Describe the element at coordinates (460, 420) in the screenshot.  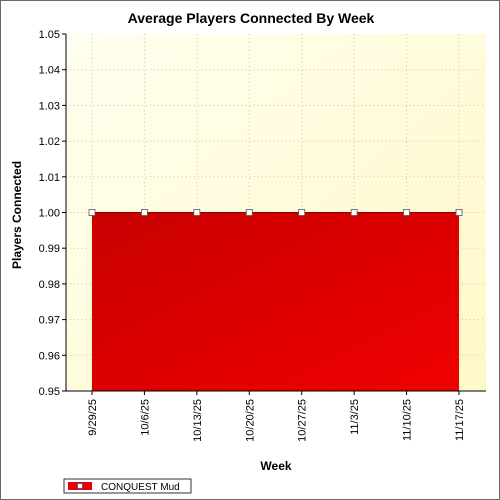
I see `x-tick-label: 11/17/25` at that location.